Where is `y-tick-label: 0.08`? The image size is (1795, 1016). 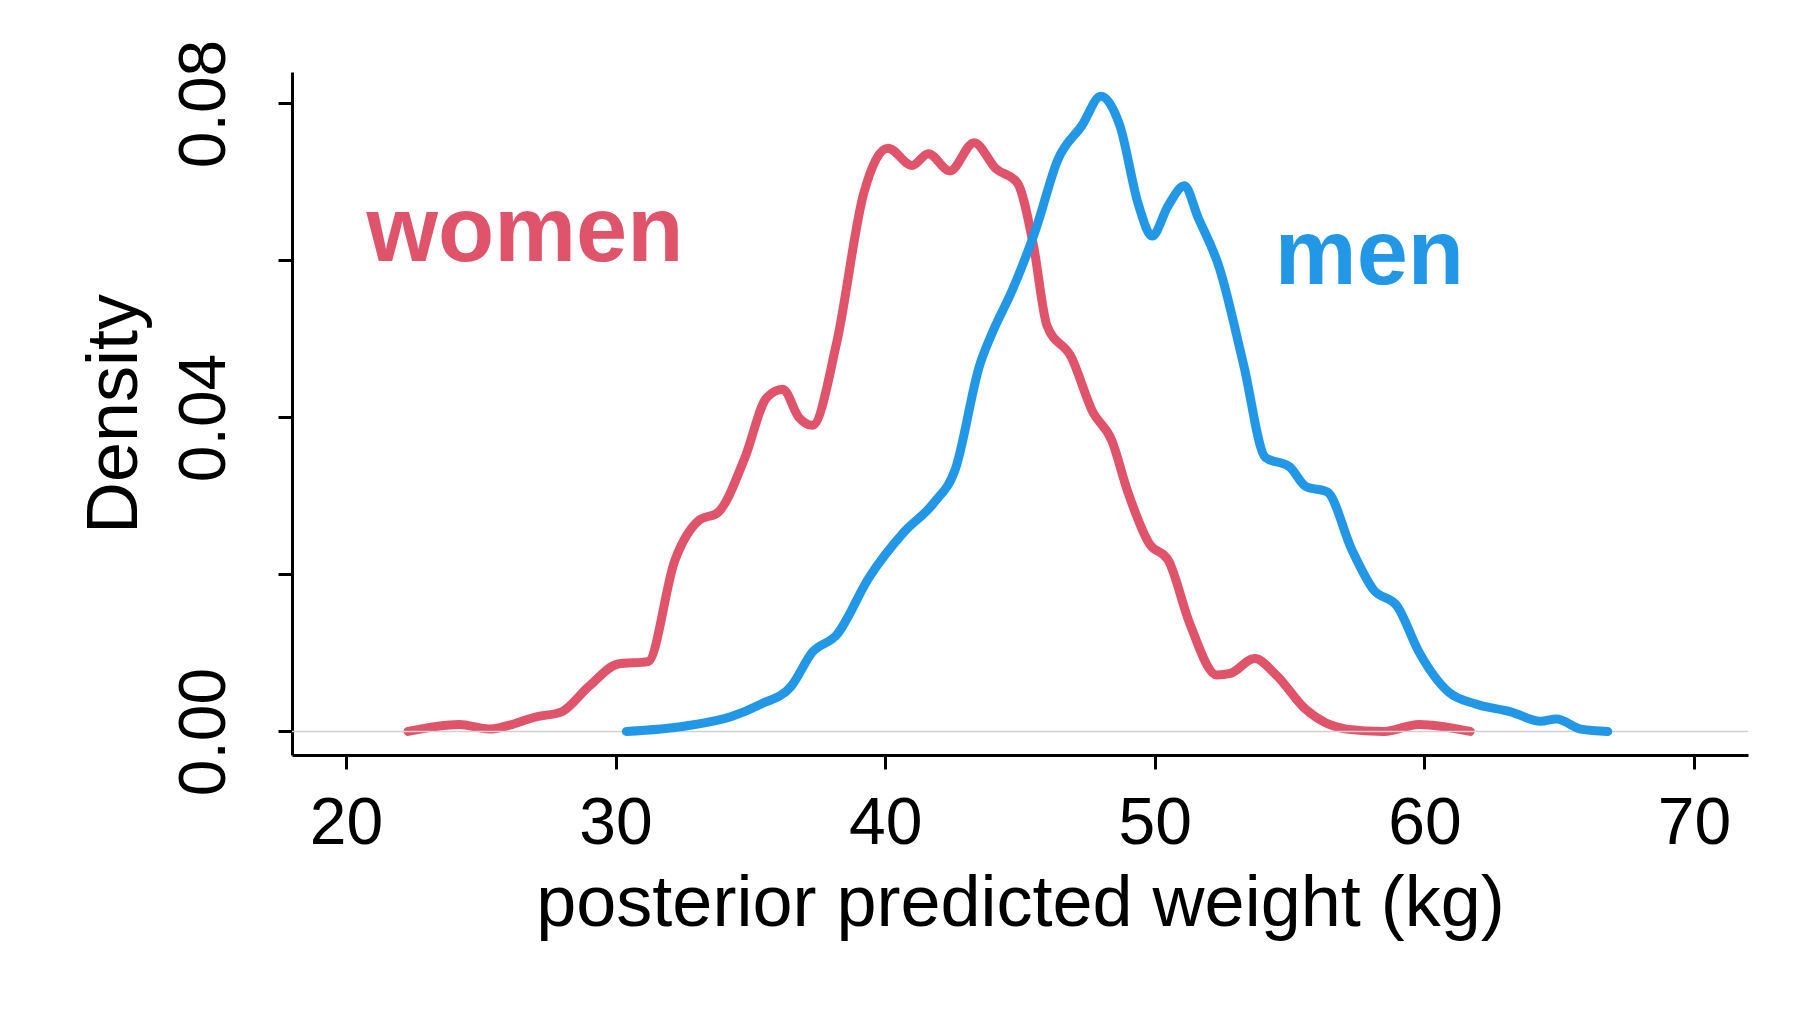 y-tick-label: 0.08 is located at coordinates (201, 104).